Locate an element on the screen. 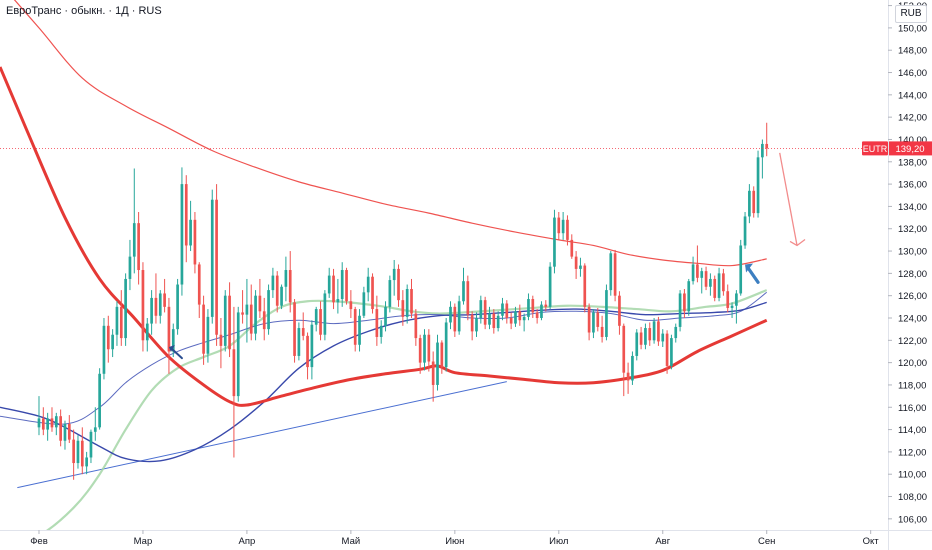 This screenshot has height=550, width=932. y-tick-label: 134,00 is located at coordinates (912, 207).